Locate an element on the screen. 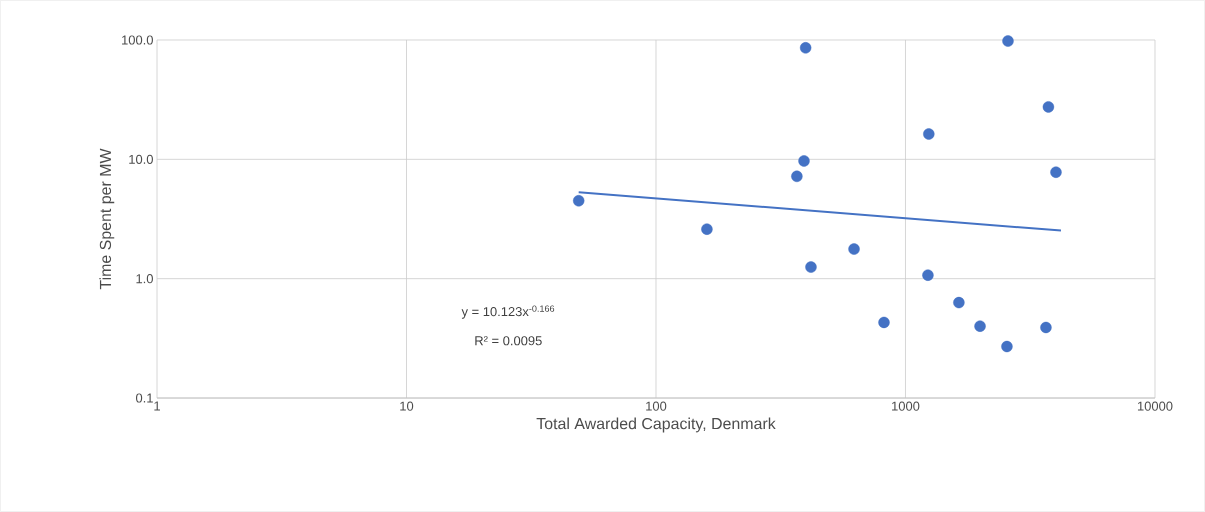  y-tick-label: 100.0 is located at coordinates (137, 40).